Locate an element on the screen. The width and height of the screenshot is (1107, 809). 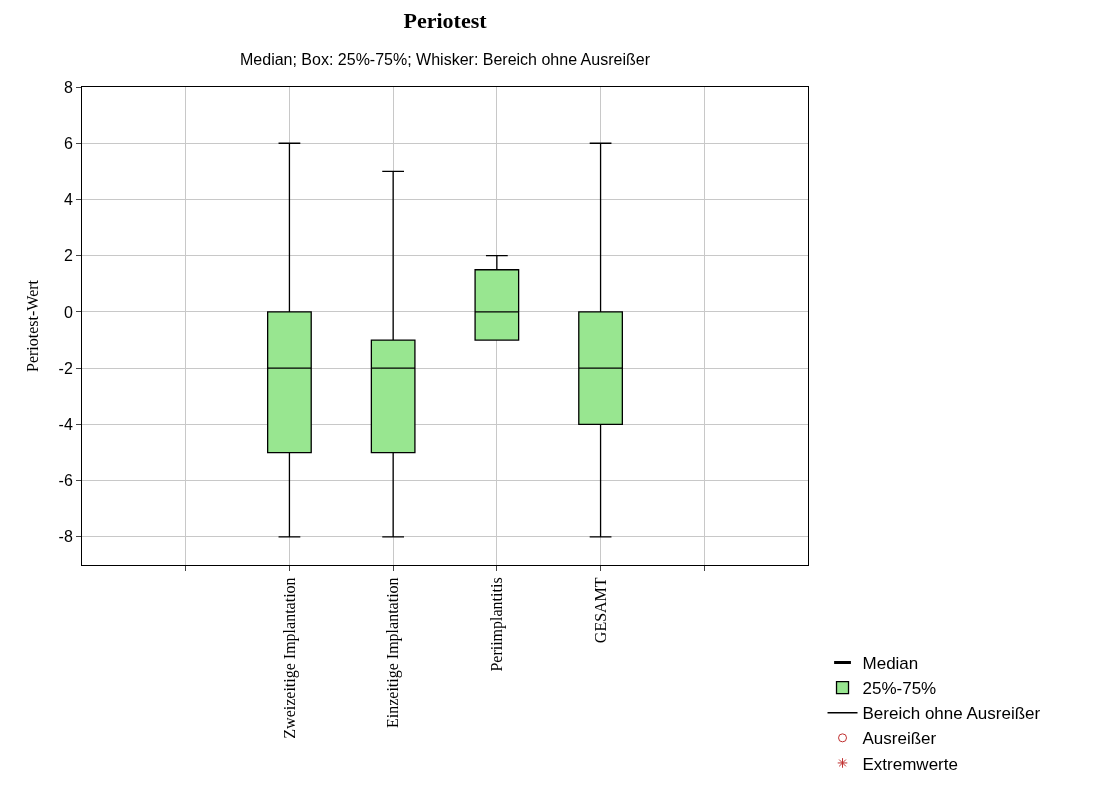
y-tick-label: -8 is located at coordinates (65, 537).